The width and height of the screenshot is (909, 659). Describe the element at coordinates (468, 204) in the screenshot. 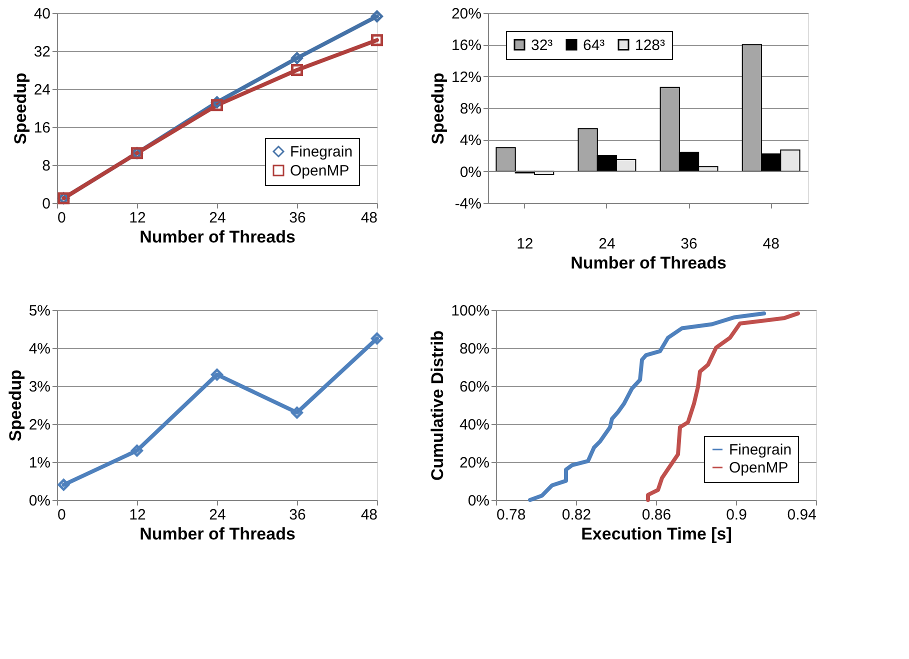

I see `y-tick-label: -4%` at that location.